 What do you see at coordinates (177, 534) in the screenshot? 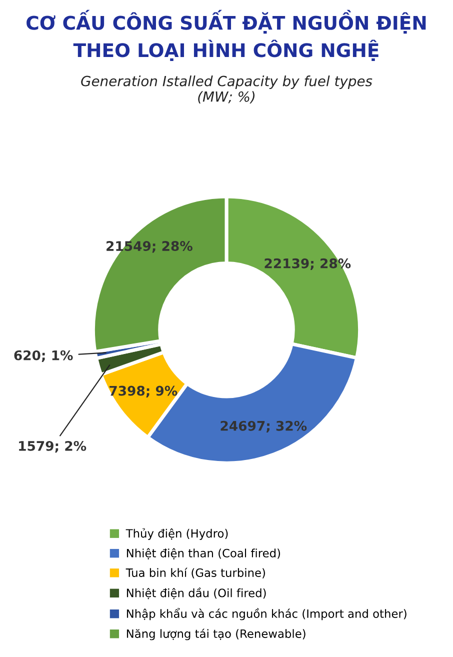
I see `legend-label: Thủy điện (Hydro)` at bounding box center [177, 534].